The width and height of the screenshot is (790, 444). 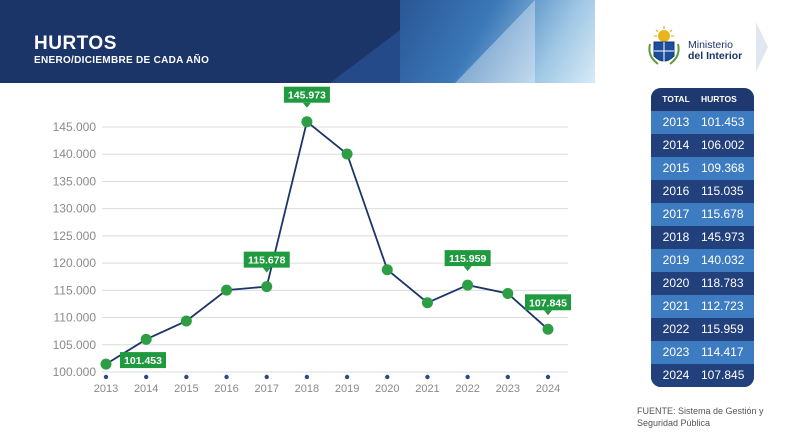 I want to click on x-tick-label: 2016, so click(x=226, y=389).